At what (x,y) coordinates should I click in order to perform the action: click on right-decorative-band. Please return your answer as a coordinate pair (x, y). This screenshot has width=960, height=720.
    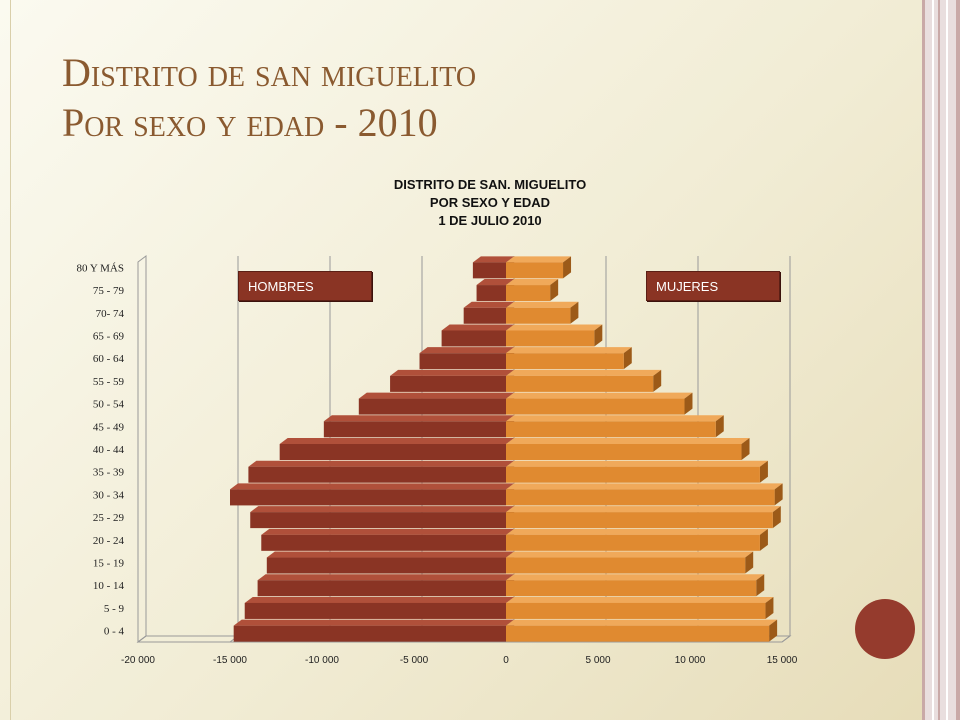
    Looking at the image, I should click on (941, 360).